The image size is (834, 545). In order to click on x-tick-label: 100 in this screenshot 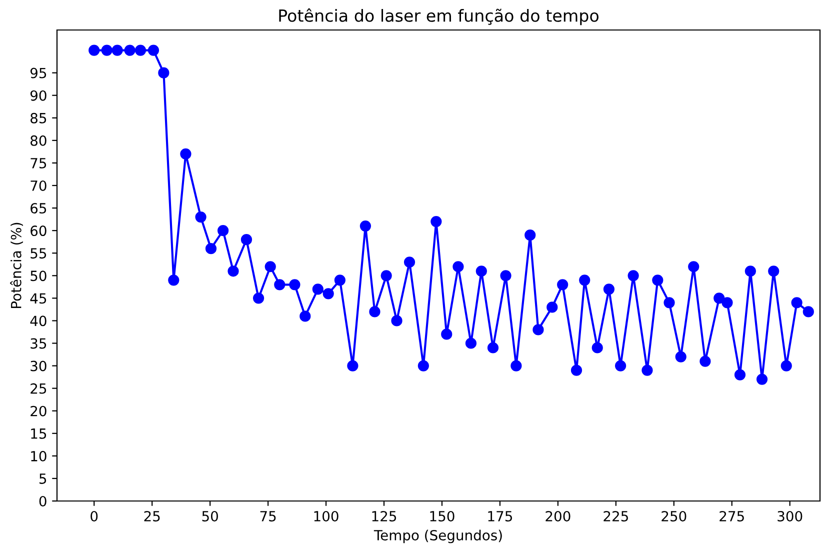, I will do `click(326, 516)`.